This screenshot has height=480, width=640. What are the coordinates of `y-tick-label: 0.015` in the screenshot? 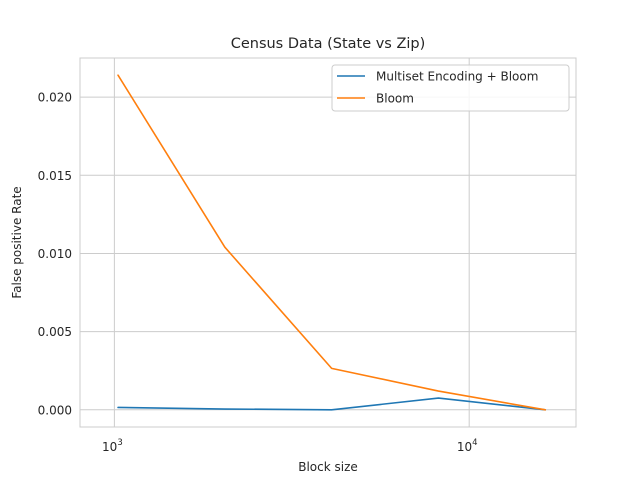 It's located at (55, 176).